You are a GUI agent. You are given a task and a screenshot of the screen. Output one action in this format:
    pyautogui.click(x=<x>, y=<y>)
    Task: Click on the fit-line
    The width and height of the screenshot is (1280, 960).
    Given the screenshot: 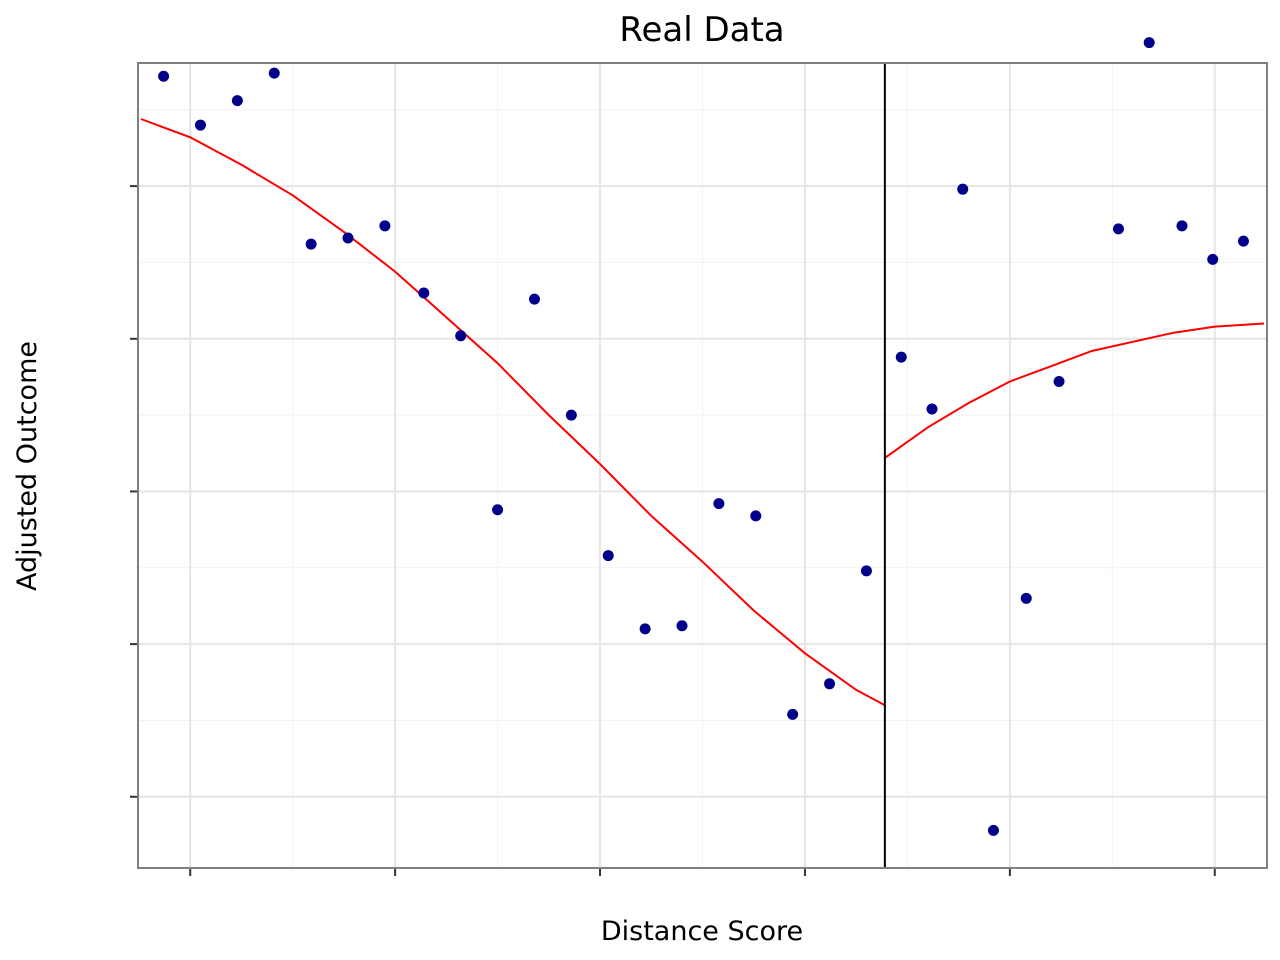 What is the action you would take?
    pyautogui.click(x=1074, y=390)
    